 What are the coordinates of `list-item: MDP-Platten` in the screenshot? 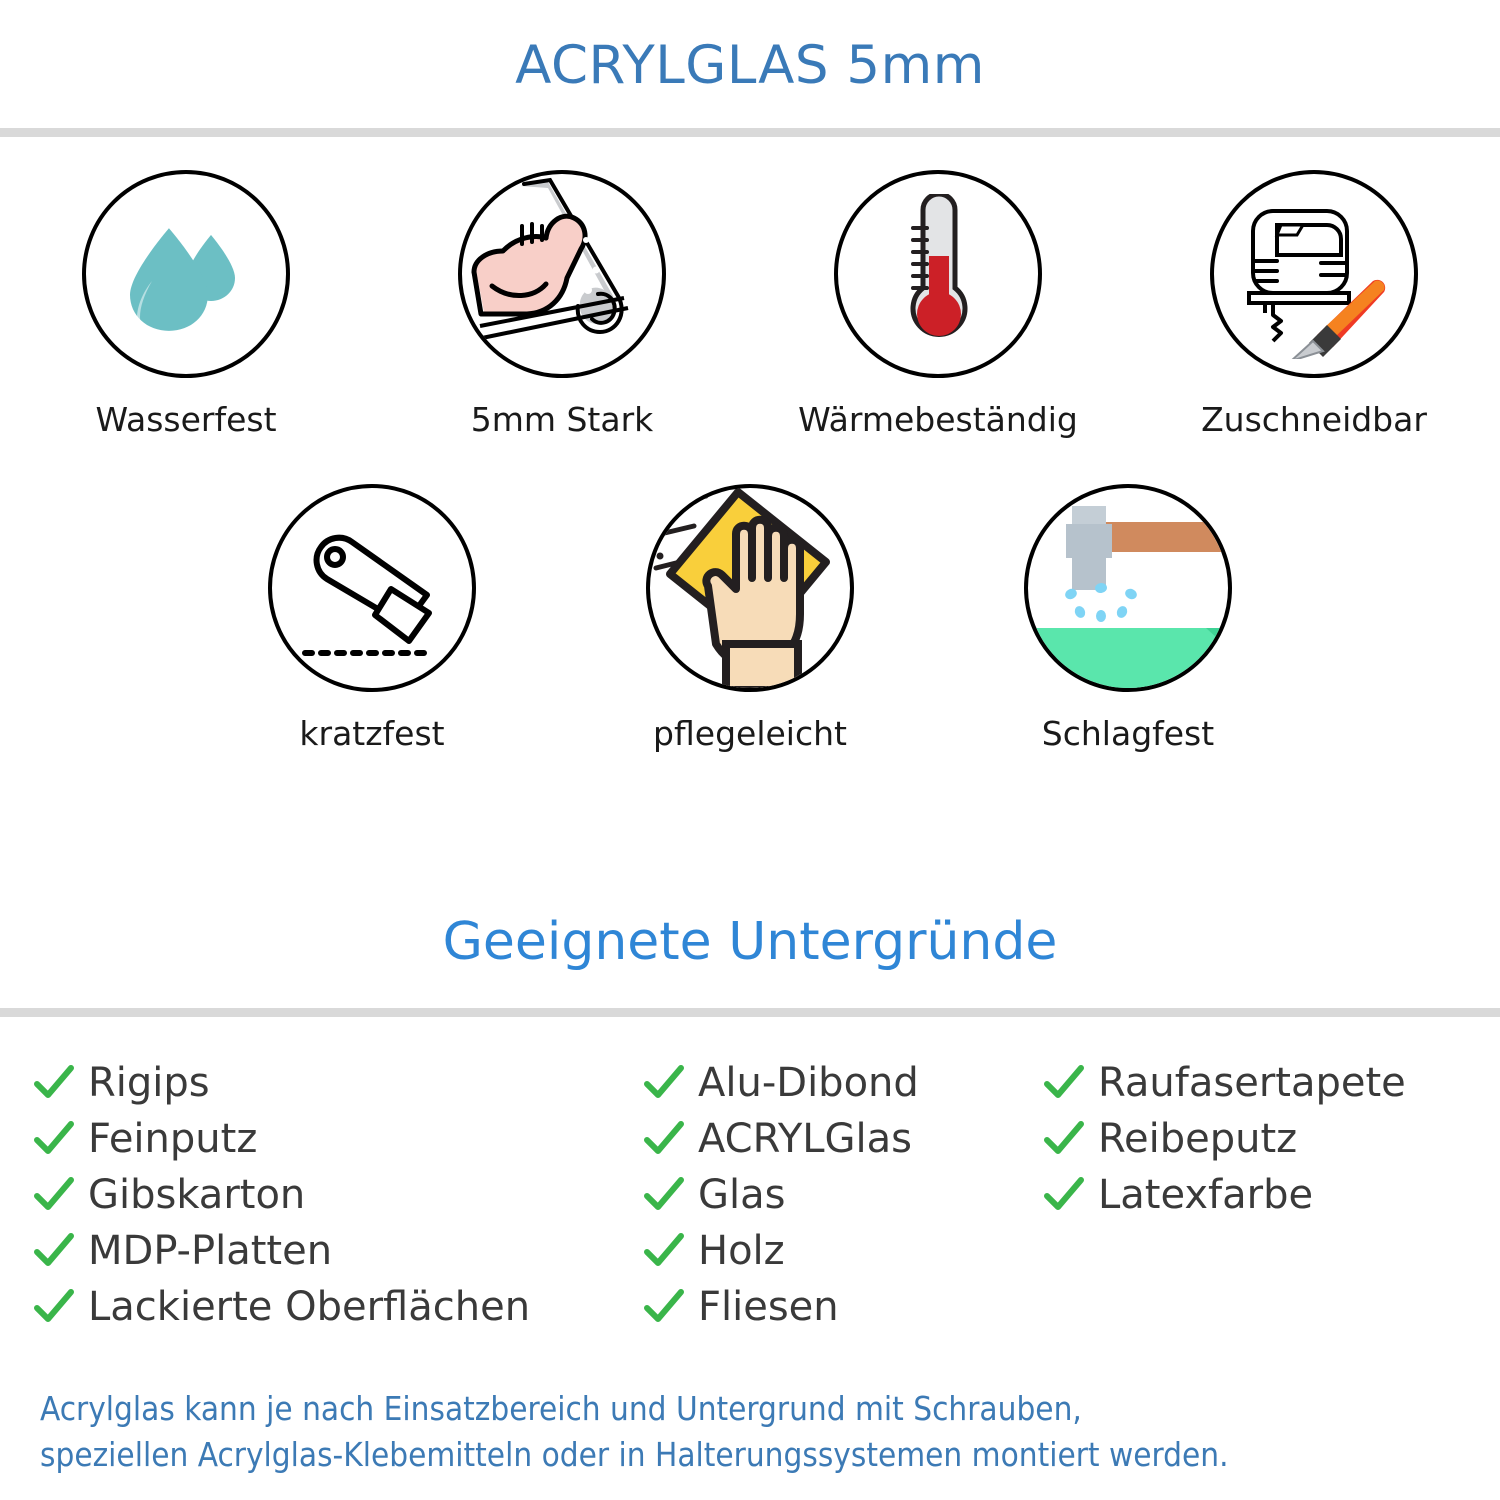 It's located at (335, 1251).